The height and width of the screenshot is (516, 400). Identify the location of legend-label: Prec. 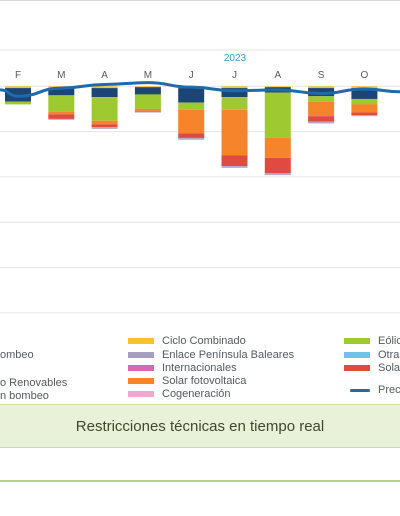
(389, 390).